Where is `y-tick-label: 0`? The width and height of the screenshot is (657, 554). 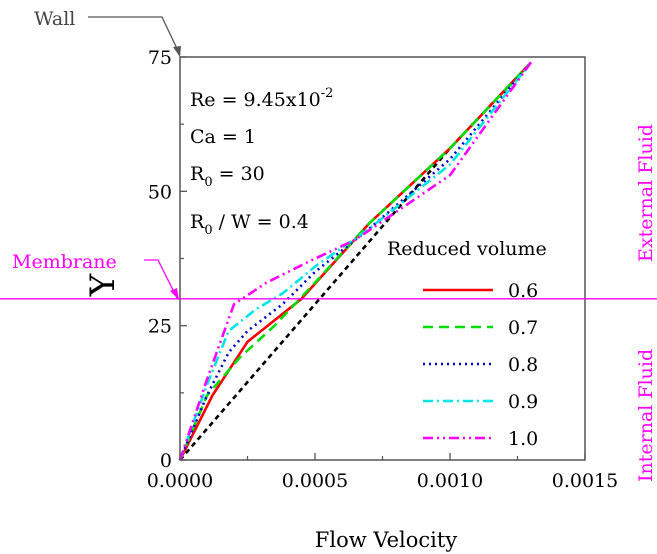 y-tick-label: 0 is located at coordinates (166, 461).